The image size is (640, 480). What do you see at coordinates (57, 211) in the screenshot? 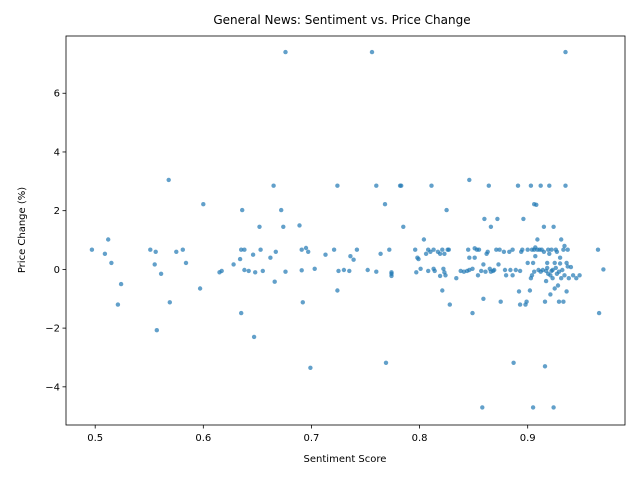
I see `y-tick-label: 2` at bounding box center [57, 211].